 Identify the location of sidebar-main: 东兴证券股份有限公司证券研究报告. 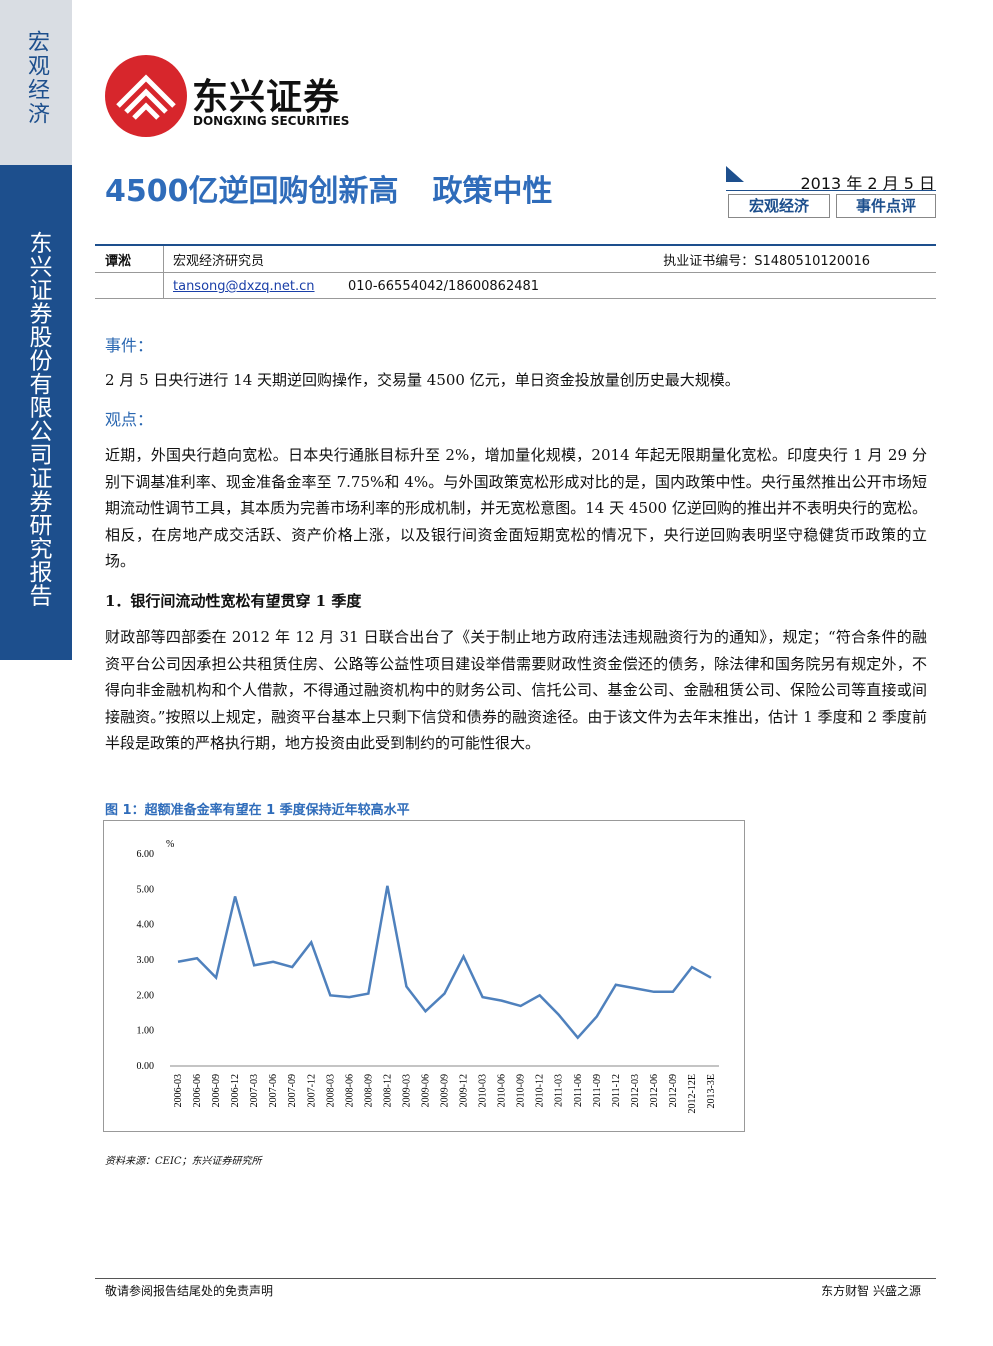
(36, 412).